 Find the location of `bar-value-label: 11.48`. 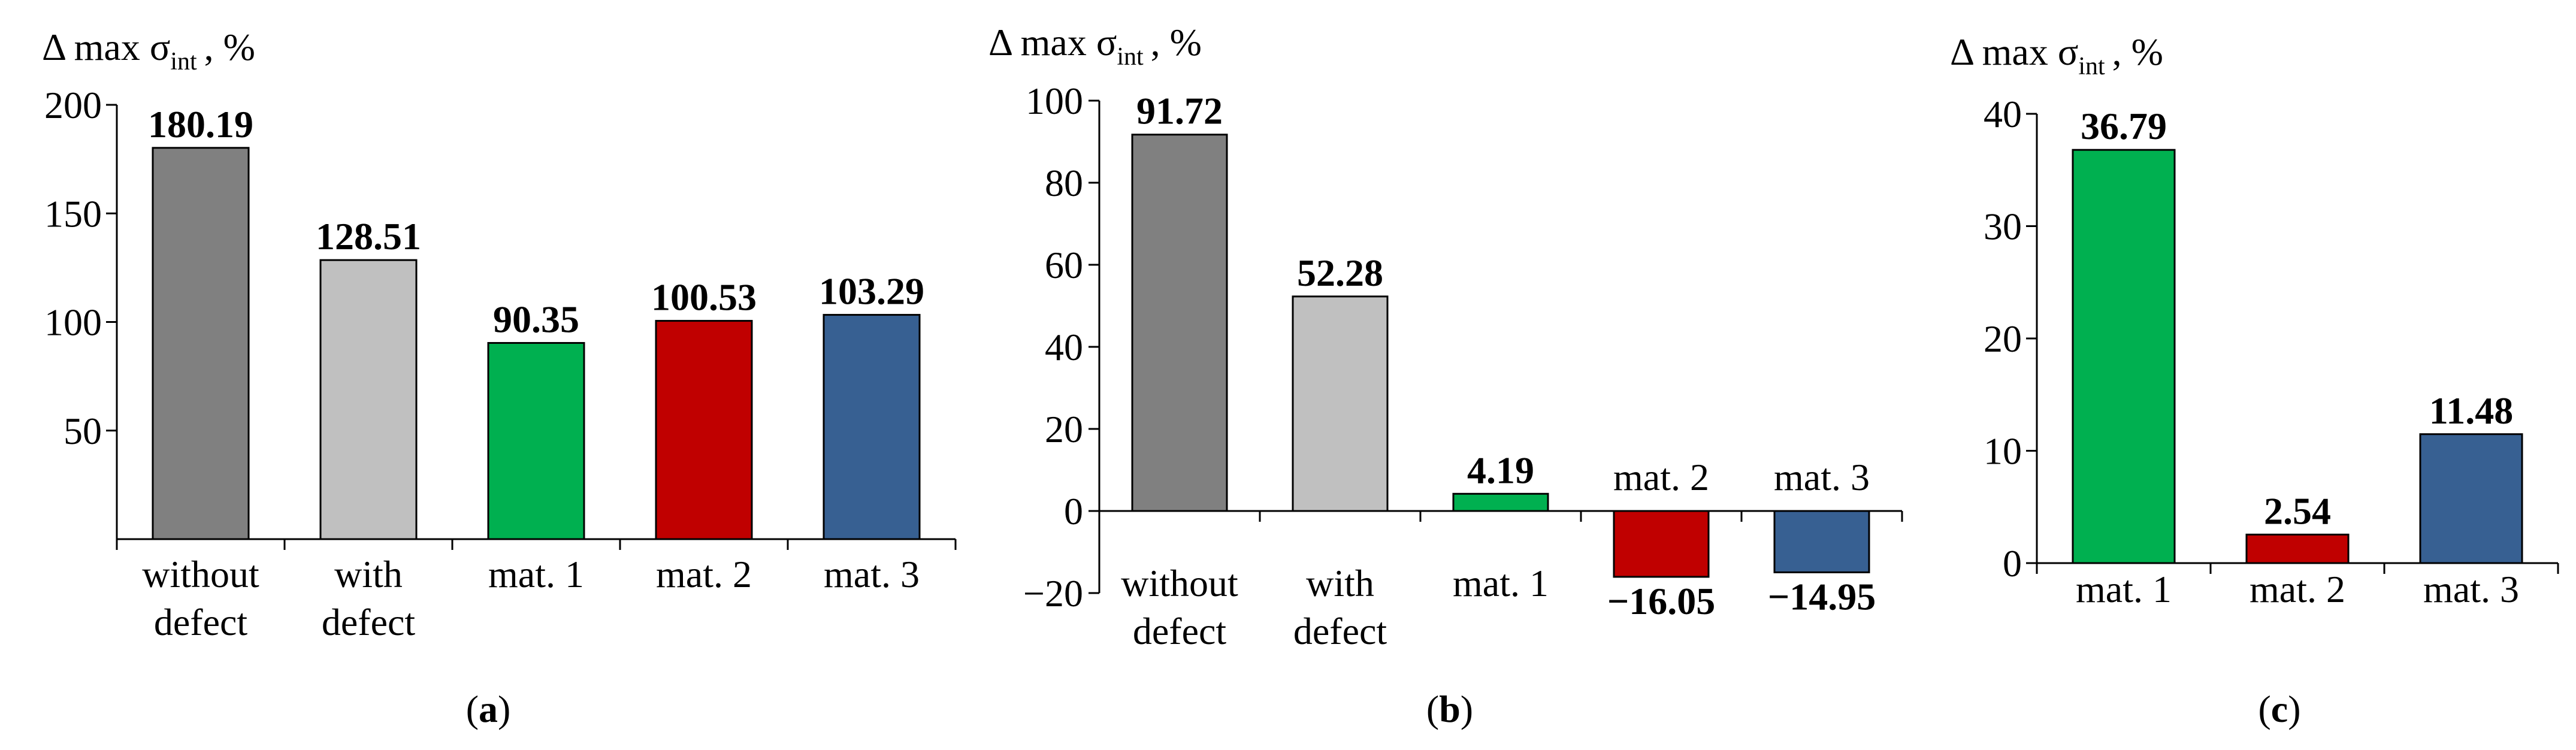

bar-value-label: 11.48 is located at coordinates (2471, 410).